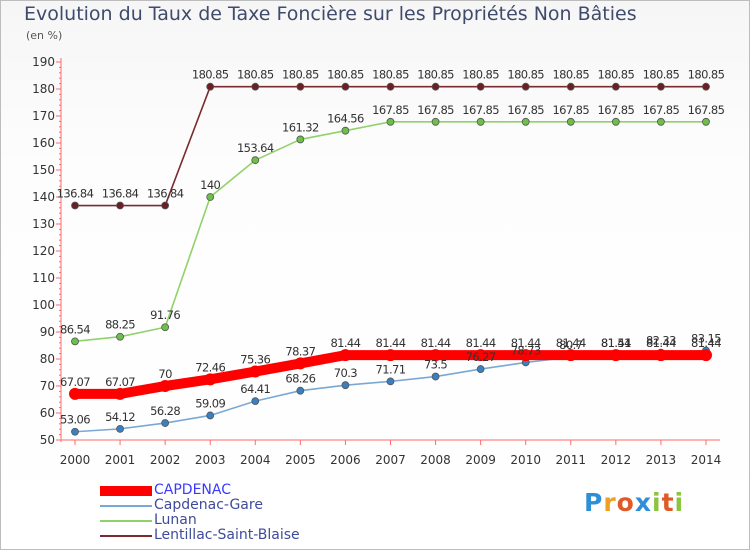  I want to click on logo-letter: P, so click(594, 502).